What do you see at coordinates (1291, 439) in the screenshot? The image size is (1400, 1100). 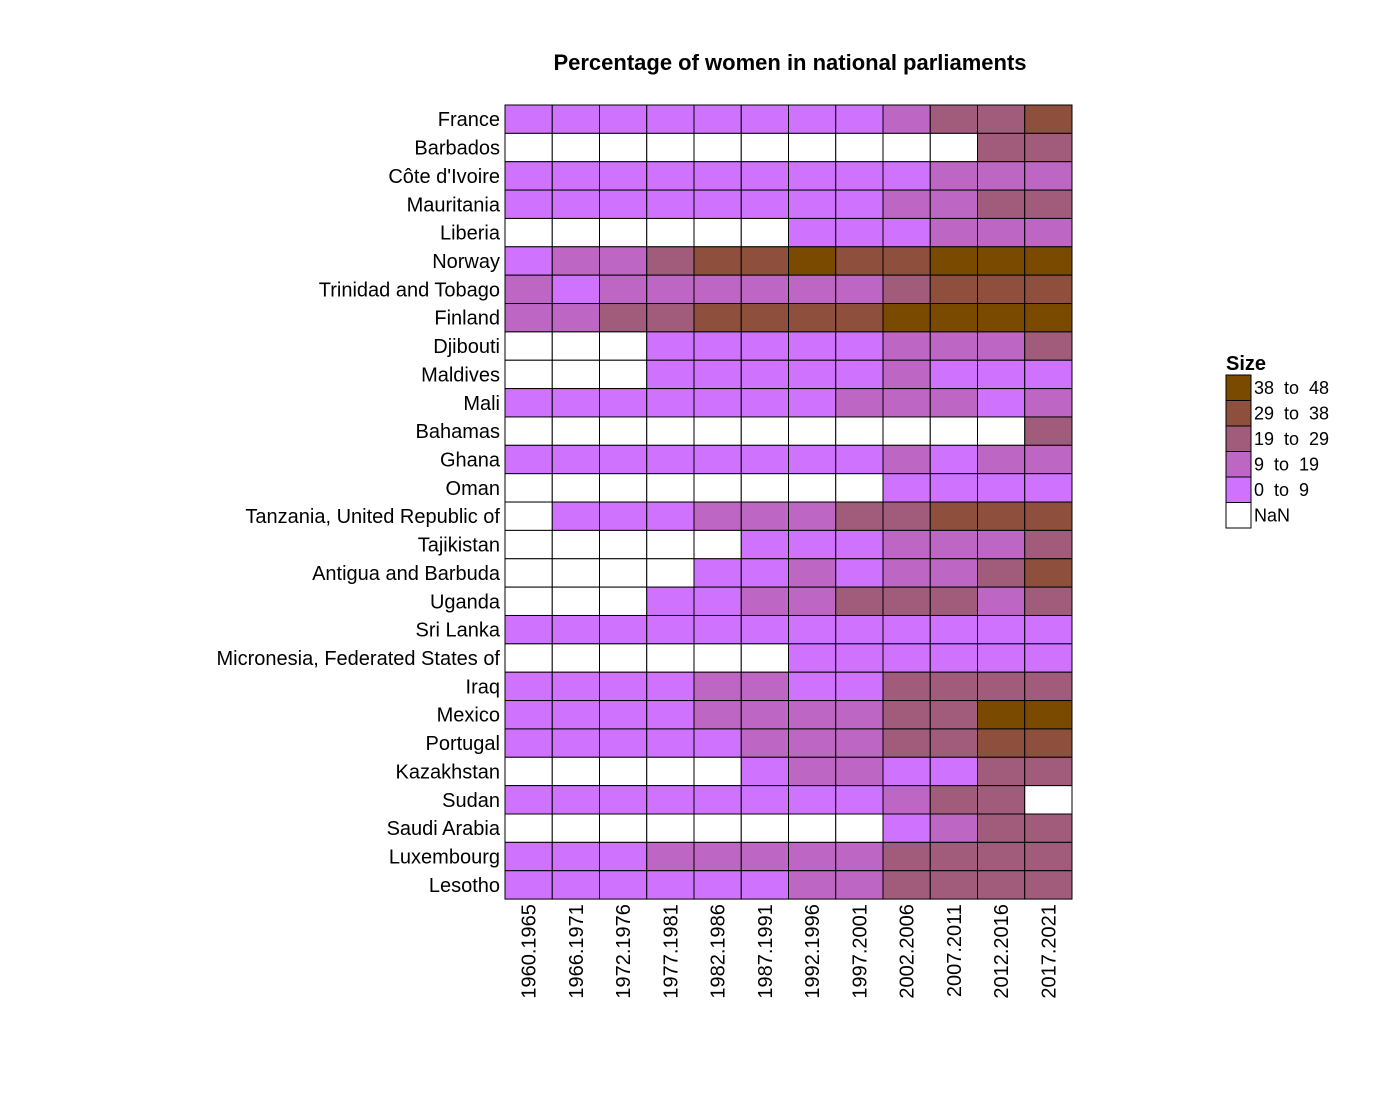 I see `legend-label: 19 to 29` at bounding box center [1291, 439].